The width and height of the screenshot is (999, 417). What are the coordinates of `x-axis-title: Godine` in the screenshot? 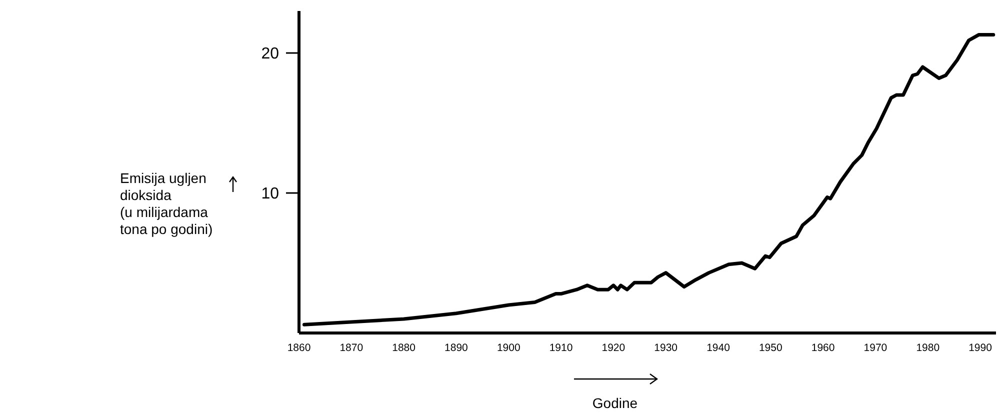 It's located at (615, 403).